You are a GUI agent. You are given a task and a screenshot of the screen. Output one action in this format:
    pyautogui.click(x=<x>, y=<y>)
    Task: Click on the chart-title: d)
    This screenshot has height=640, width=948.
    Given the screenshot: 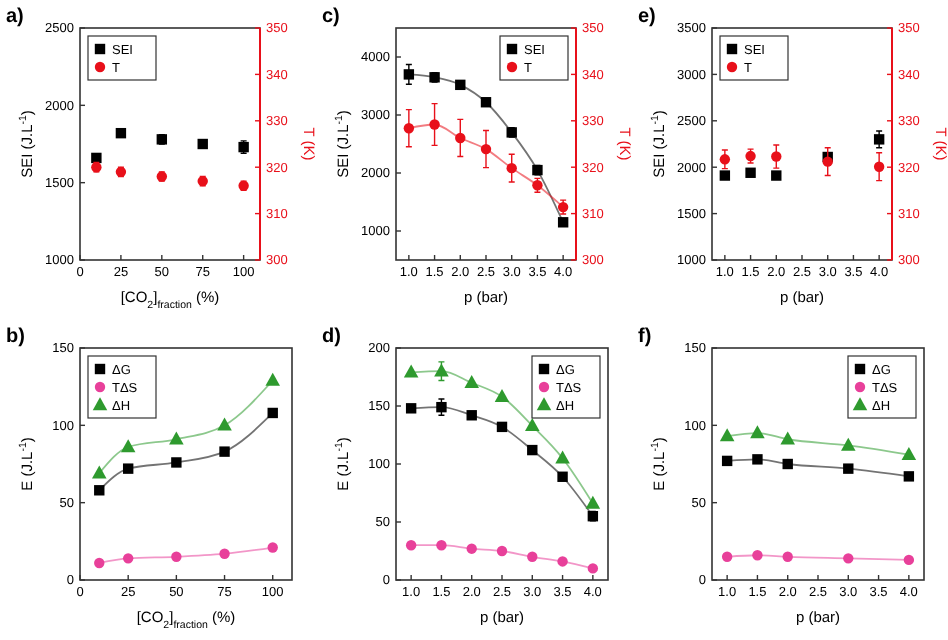 What is the action you would take?
    pyautogui.click(x=331, y=337)
    